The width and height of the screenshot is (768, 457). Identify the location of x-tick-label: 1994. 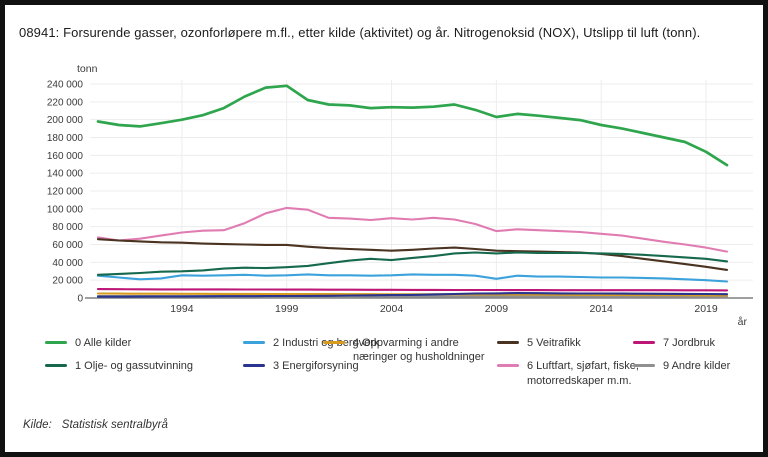
(182, 309).